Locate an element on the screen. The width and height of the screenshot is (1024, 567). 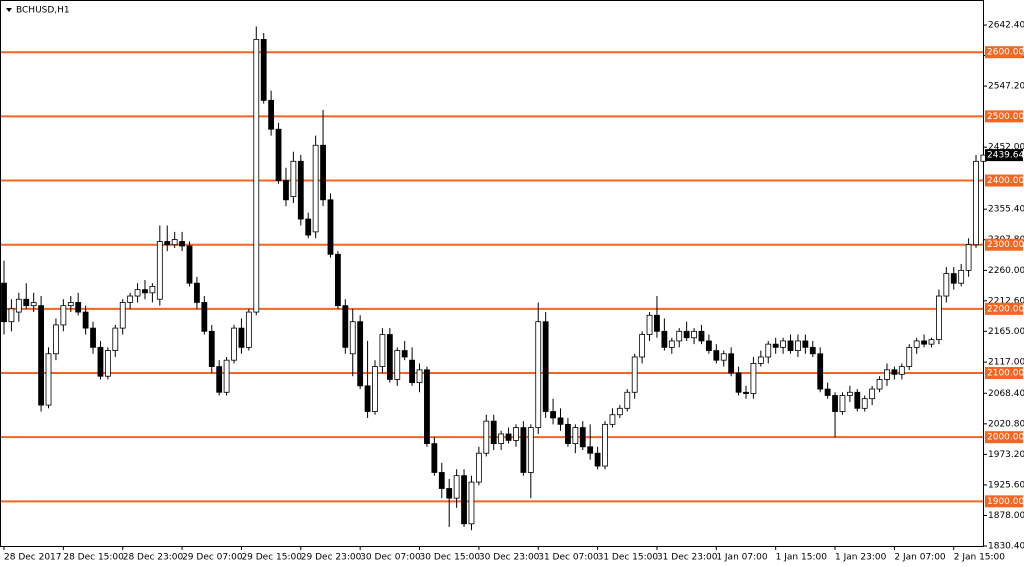
level-label: 2200.00 is located at coordinates (1005, 309).